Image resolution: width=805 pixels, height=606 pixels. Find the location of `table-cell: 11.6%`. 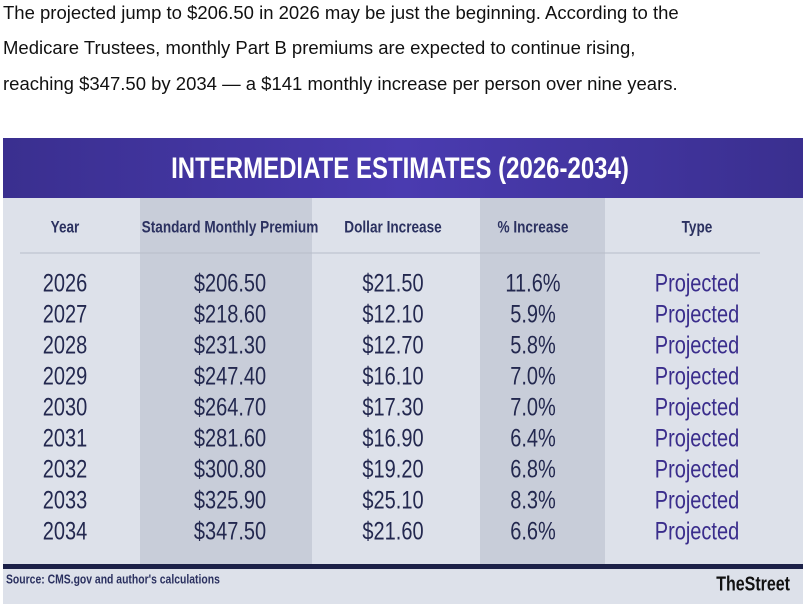

table-cell: 11.6% is located at coordinates (532, 284).